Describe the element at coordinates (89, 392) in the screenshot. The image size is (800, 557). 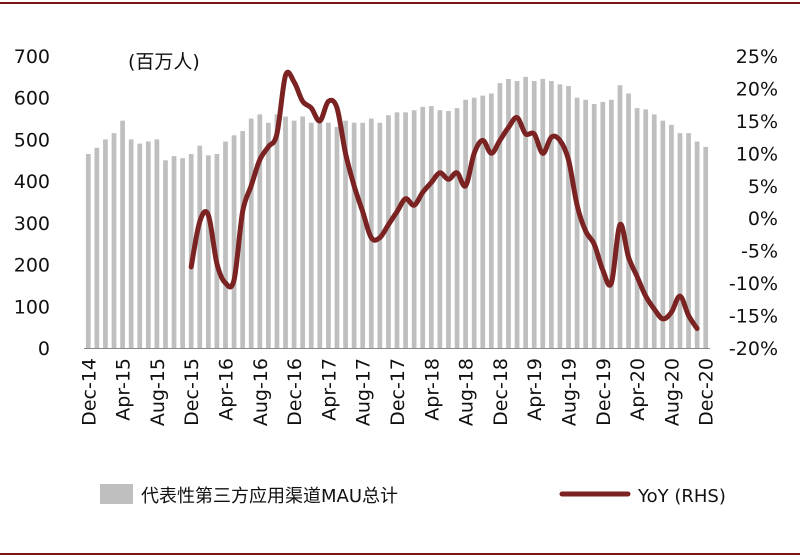
I see `x-tick-label: Dec-14` at that location.